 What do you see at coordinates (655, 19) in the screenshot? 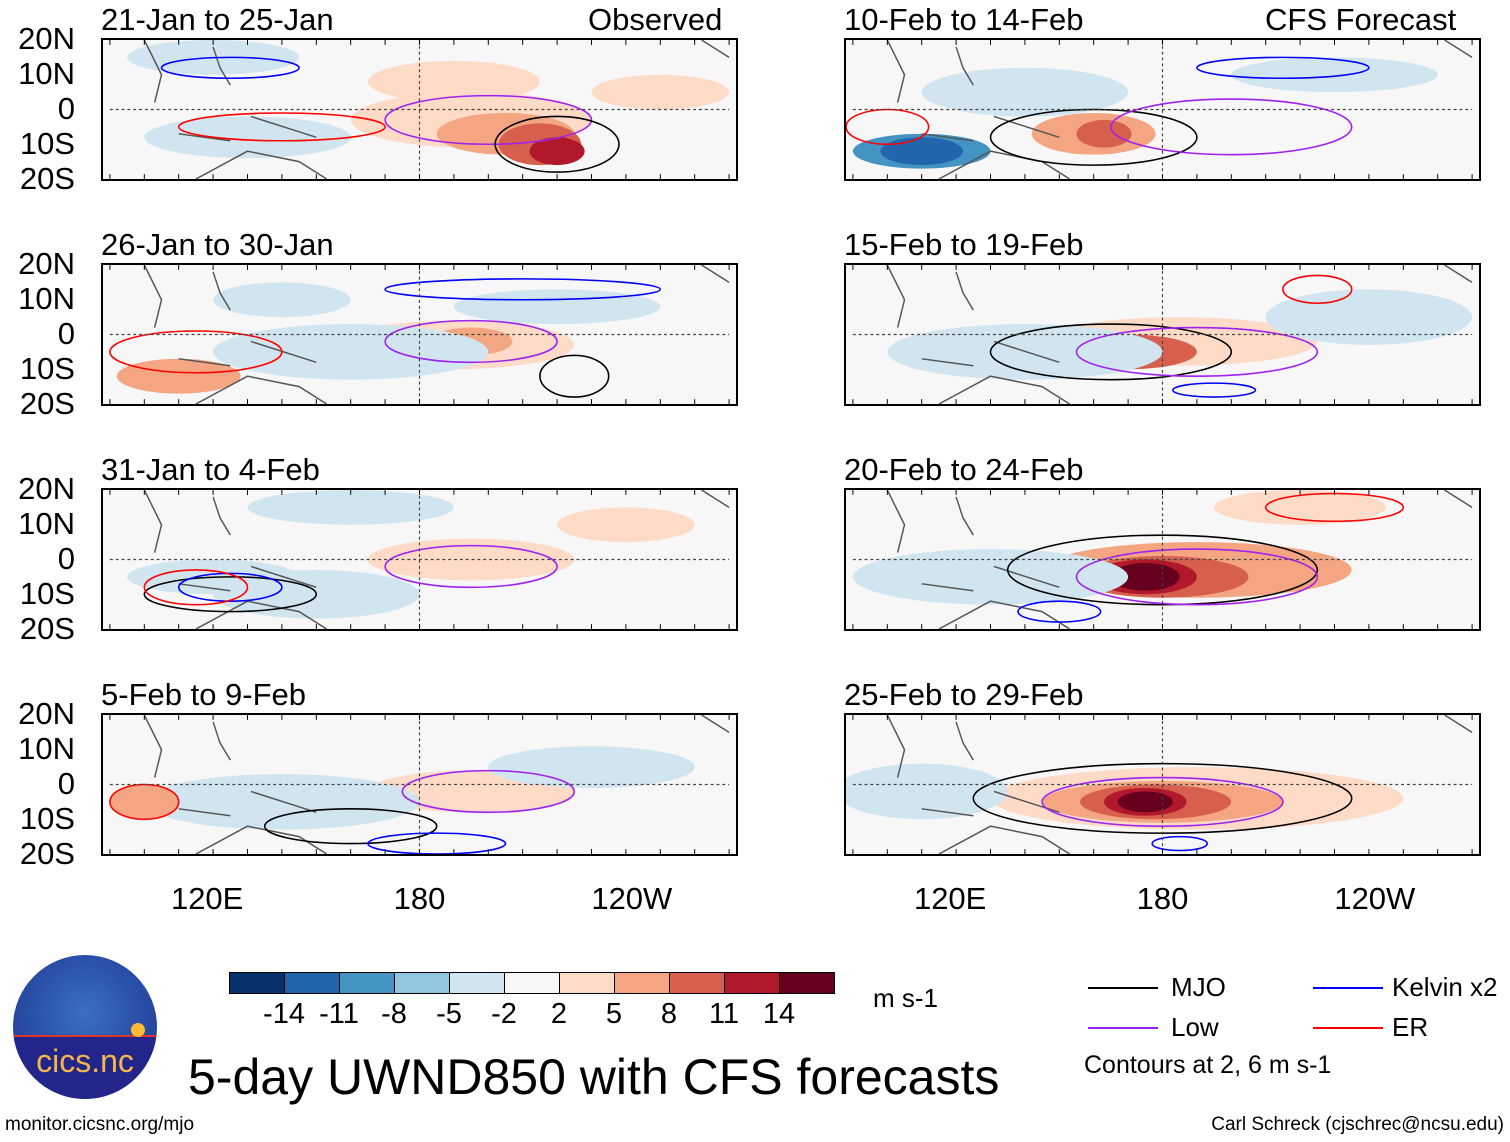
I see `observed-label: Observed` at bounding box center [655, 19].